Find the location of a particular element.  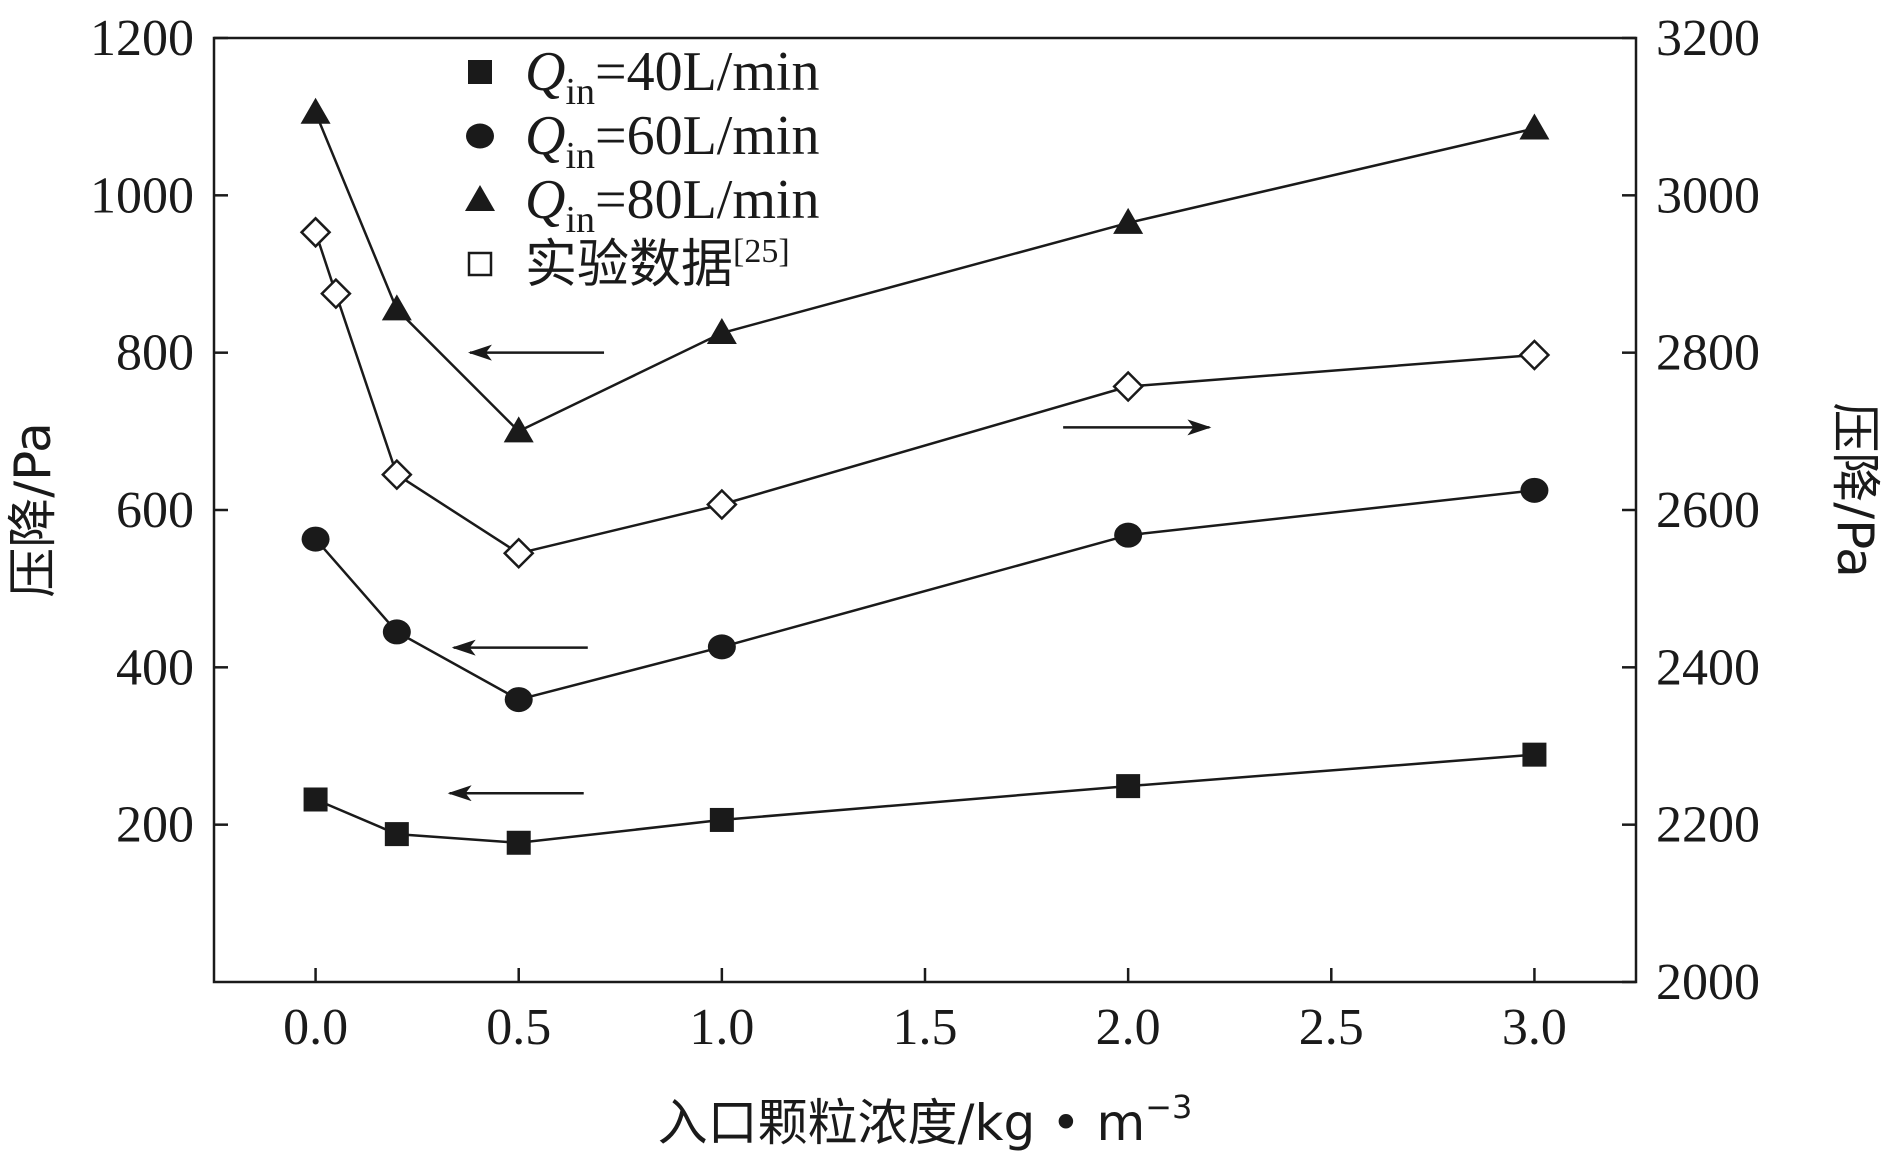

legend-item: Qin=40L/min is located at coordinates (643, 77).